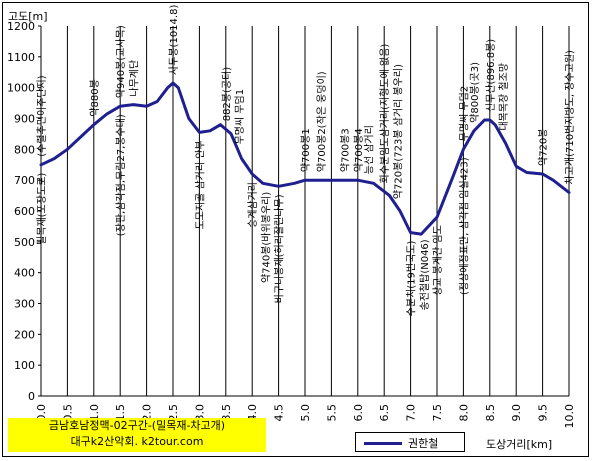  Describe the element at coordinates (24, 365) in the screenshot. I see `y-tick-label: 100` at that location.